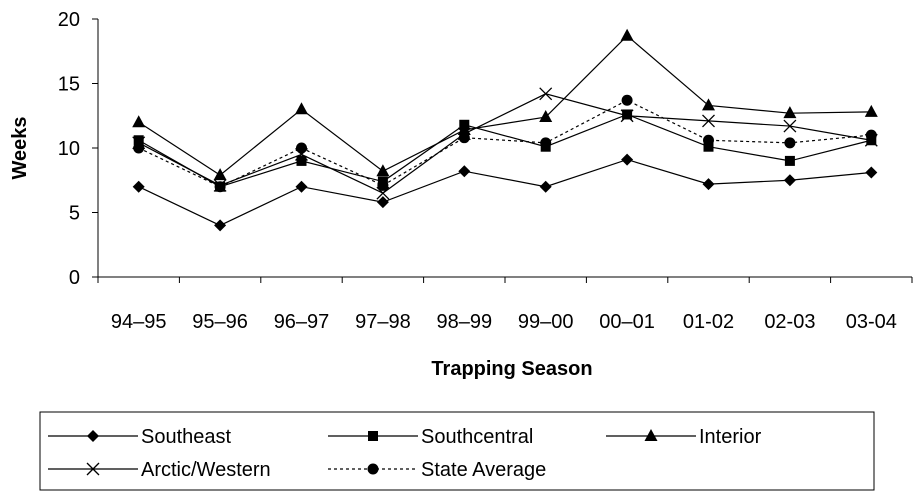  I want to click on x-tick-label: 99–00, so click(546, 322).